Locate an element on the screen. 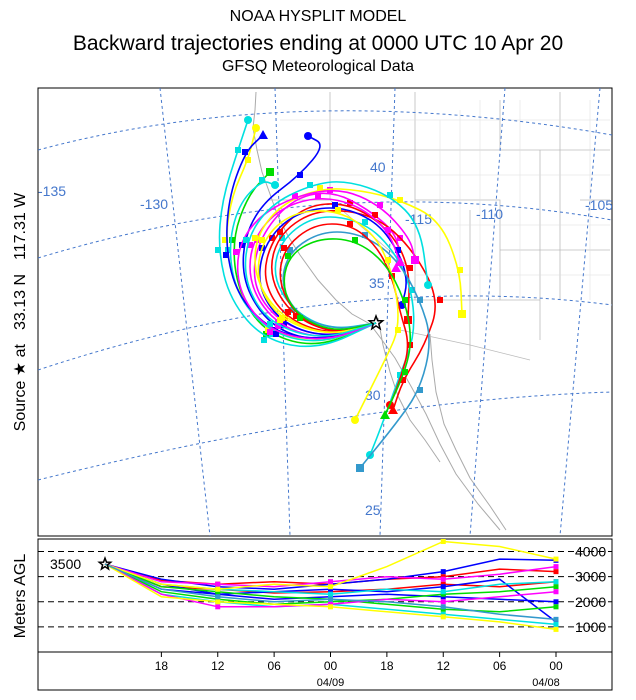 The image size is (636, 700). y-tick-label: 4000 is located at coordinates (590, 552).